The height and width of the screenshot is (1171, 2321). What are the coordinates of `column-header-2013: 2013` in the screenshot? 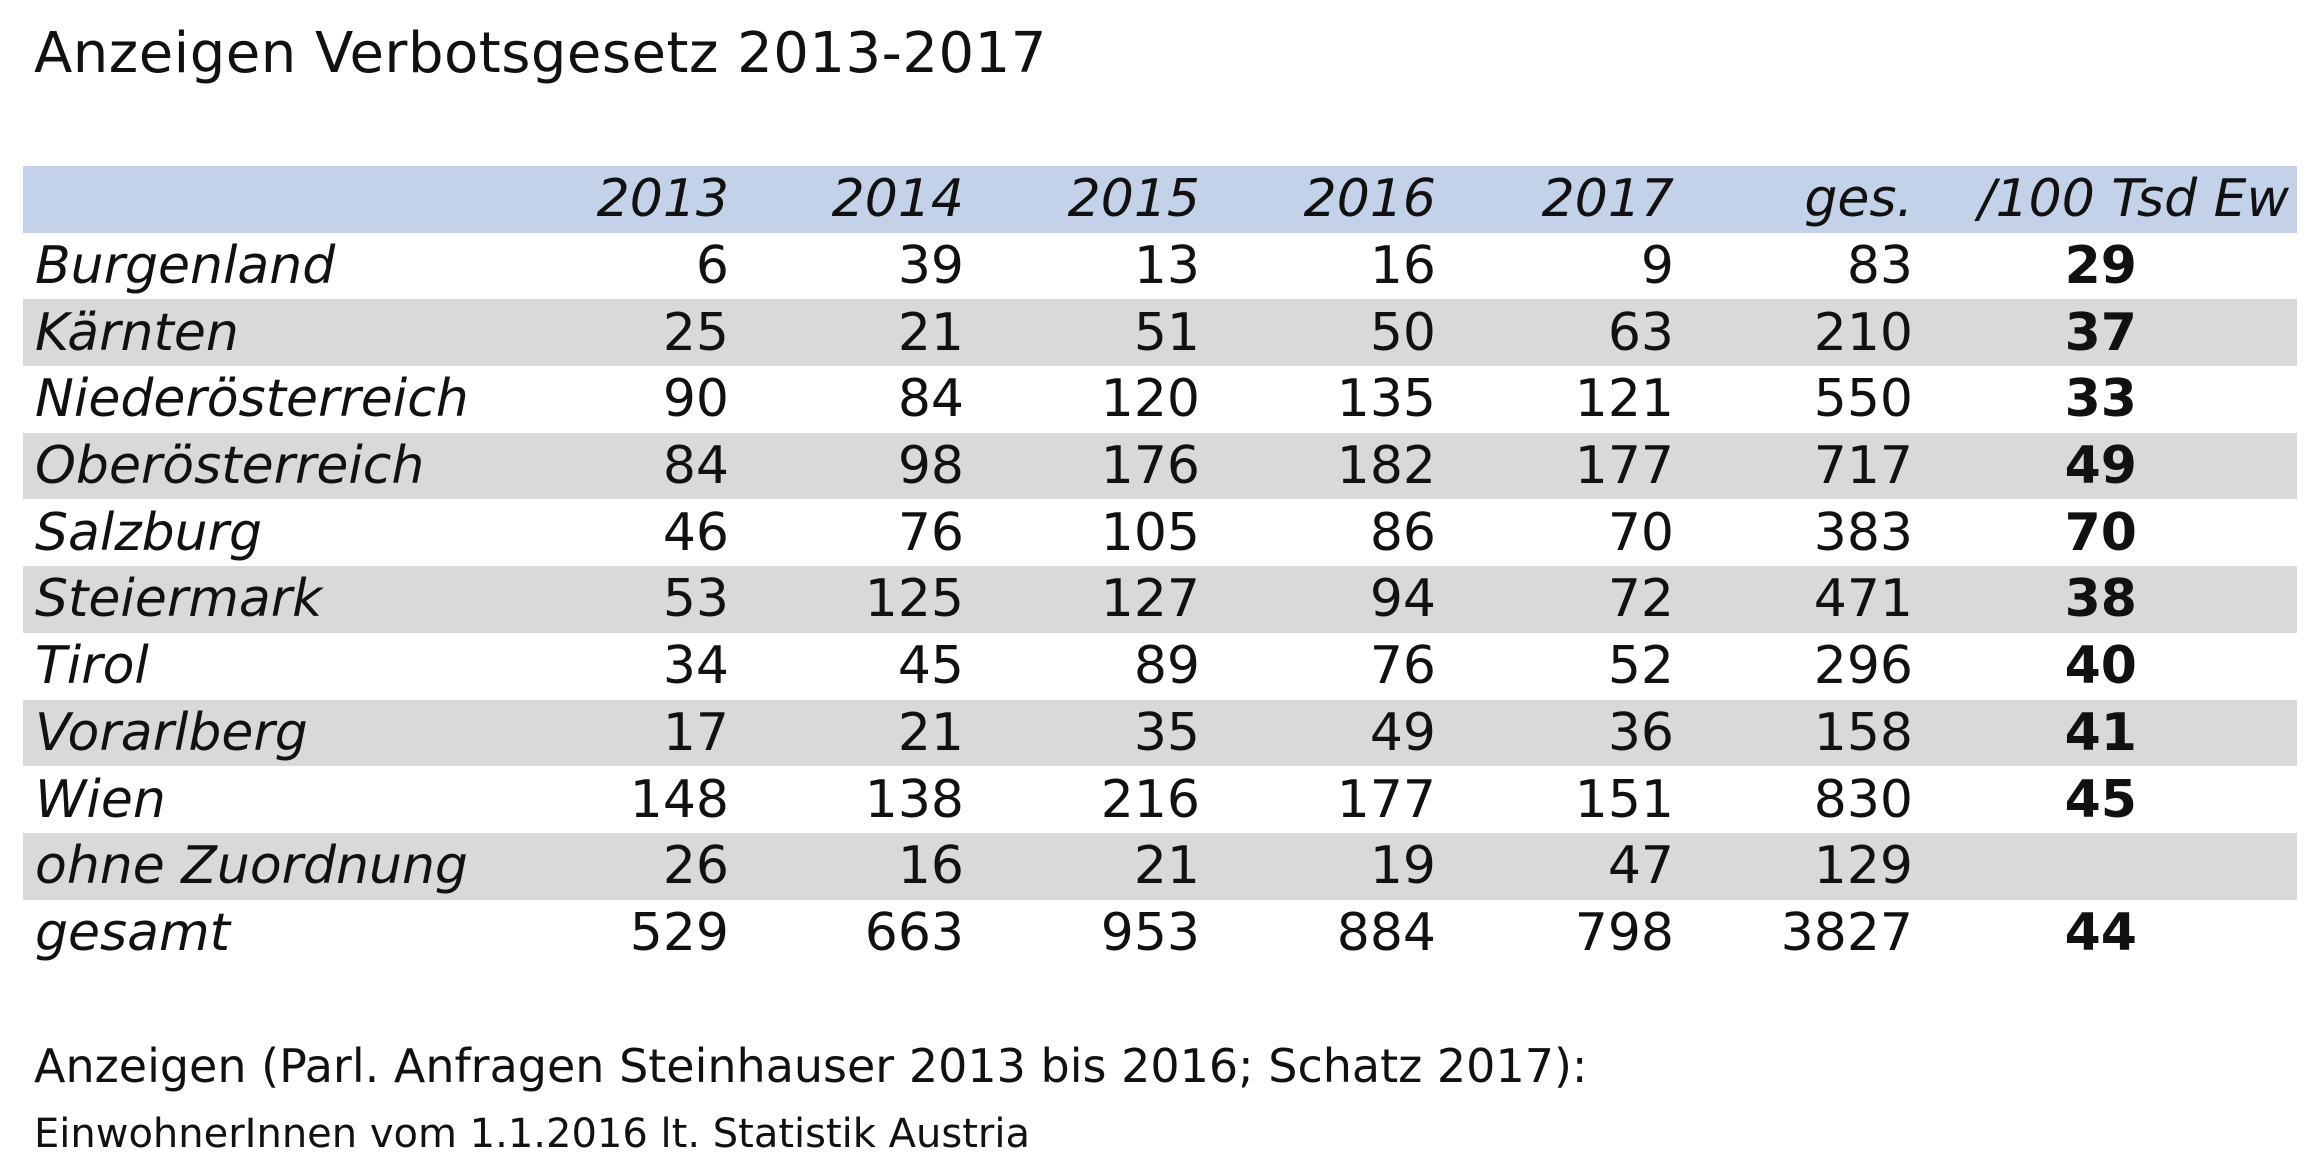 It's located at (662, 199).